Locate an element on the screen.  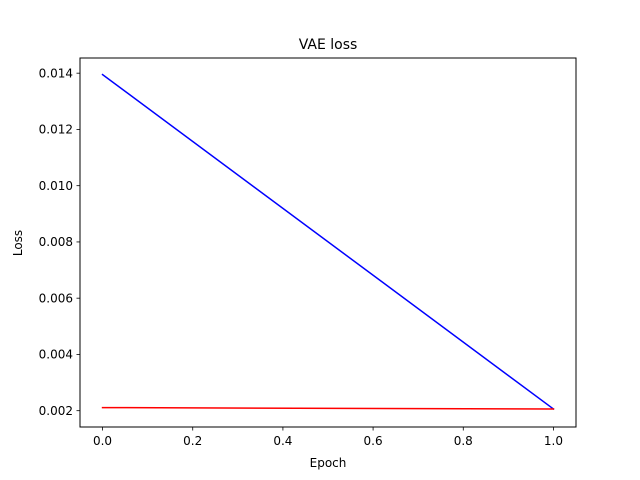
x-tick-label: 1.0 is located at coordinates (553, 441).